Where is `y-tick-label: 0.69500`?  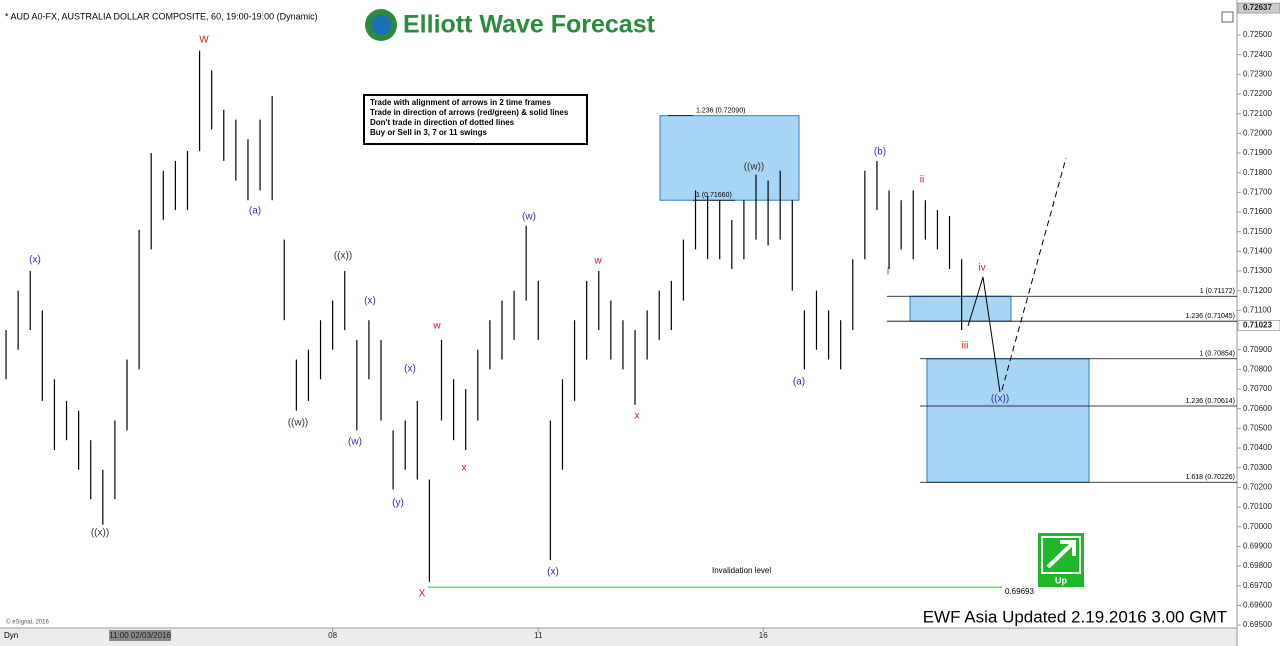 y-tick-label: 0.69500 is located at coordinates (1257, 624).